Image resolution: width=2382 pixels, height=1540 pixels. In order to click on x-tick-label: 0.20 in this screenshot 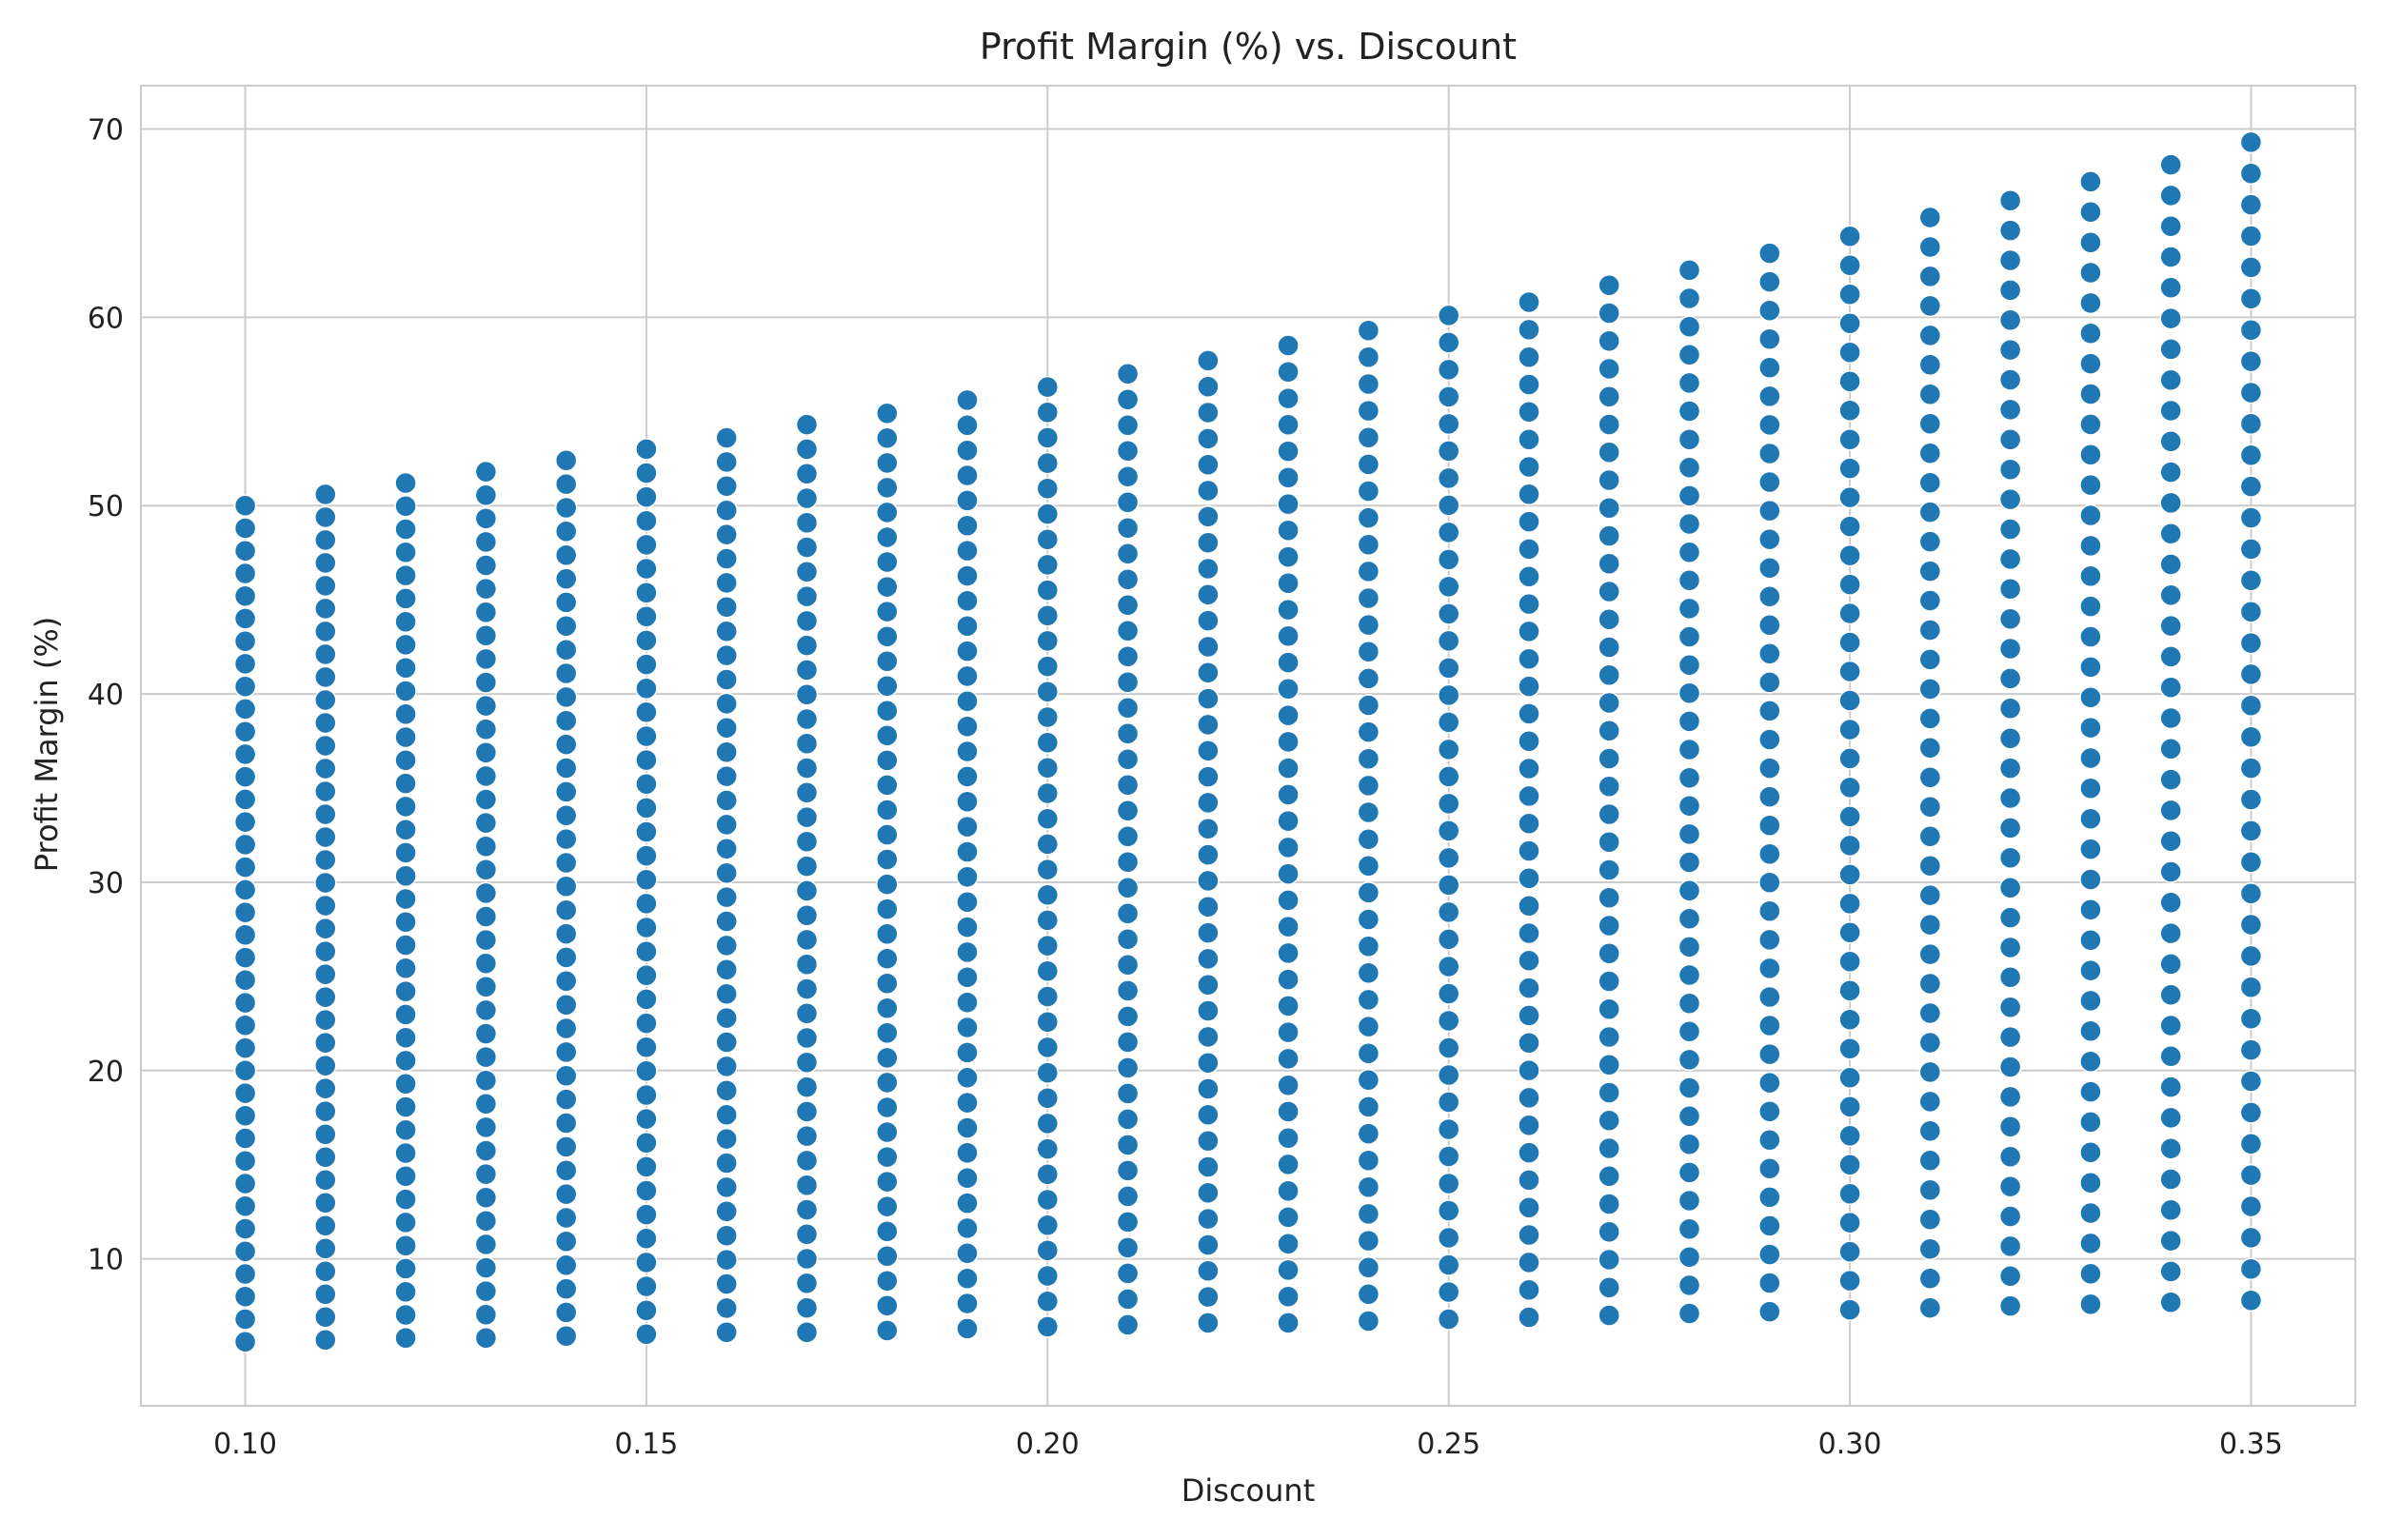, I will do `click(1048, 1444)`.